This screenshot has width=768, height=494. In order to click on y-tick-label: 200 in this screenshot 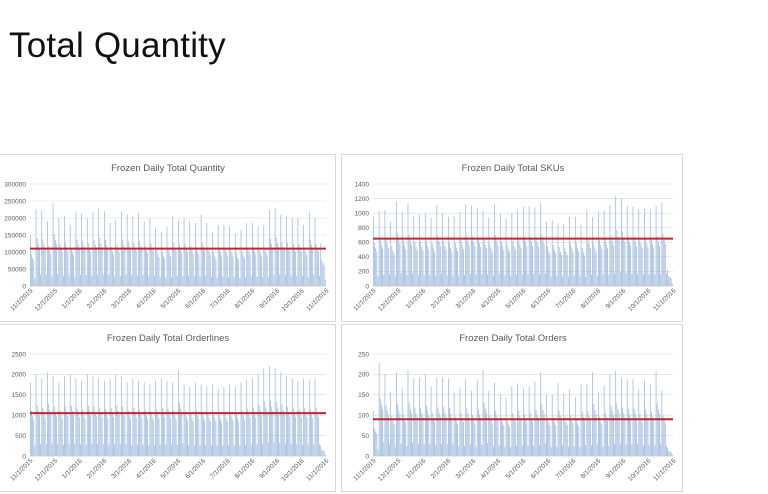, I will do `click(363, 272)`.